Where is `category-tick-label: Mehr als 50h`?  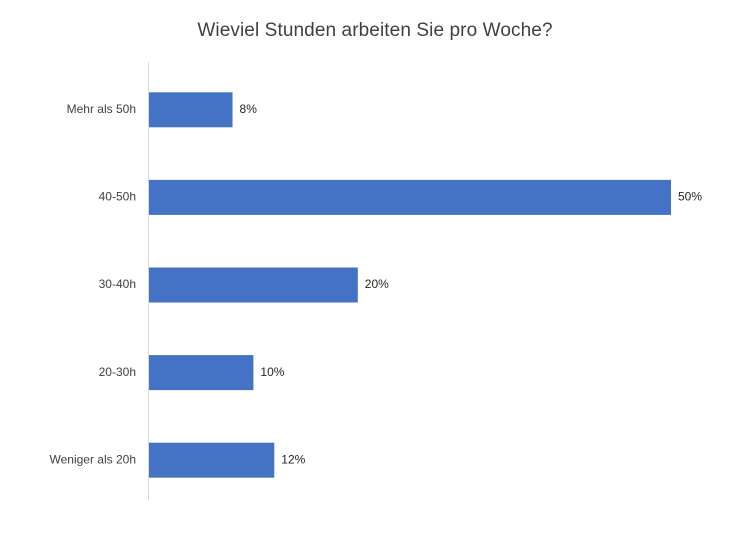 category-tick-label: Mehr als 50h is located at coordinates (101, 109).